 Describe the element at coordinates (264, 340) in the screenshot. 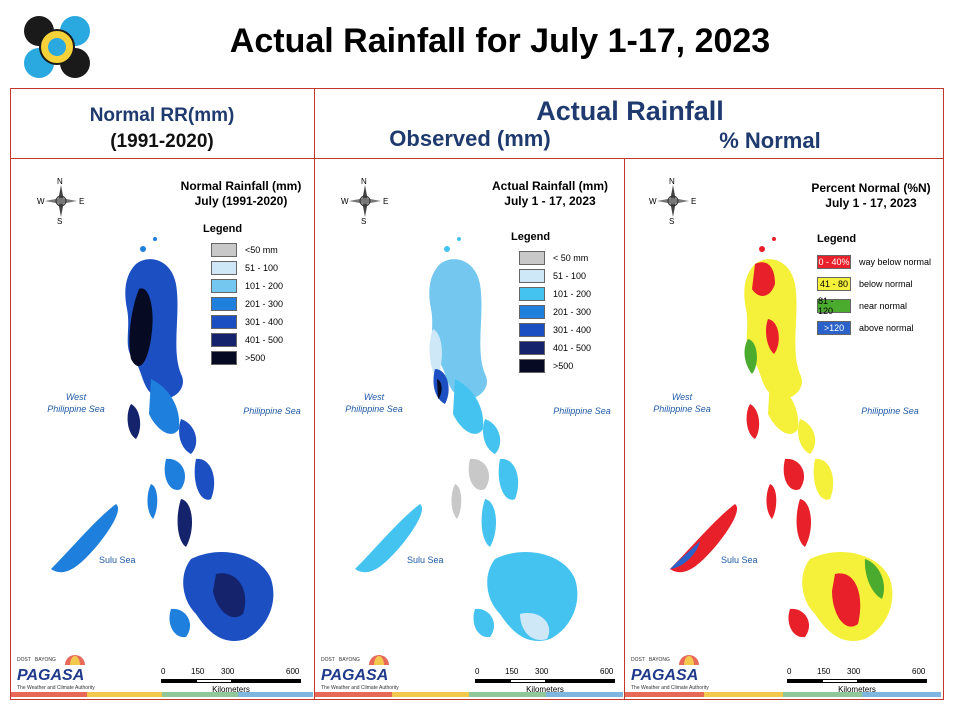

I see `legend-label: 401 - 500` at that location.